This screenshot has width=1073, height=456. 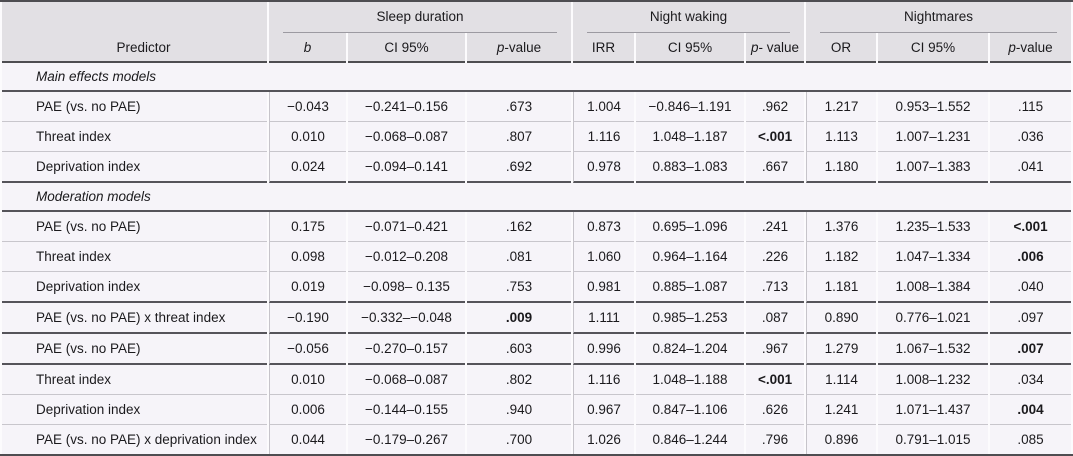 What do you see at coordinates (933, 380) in the screenshot?
I see `cell-ci-nightmares: 1.008–1.232` at bounding box center [933, 380].